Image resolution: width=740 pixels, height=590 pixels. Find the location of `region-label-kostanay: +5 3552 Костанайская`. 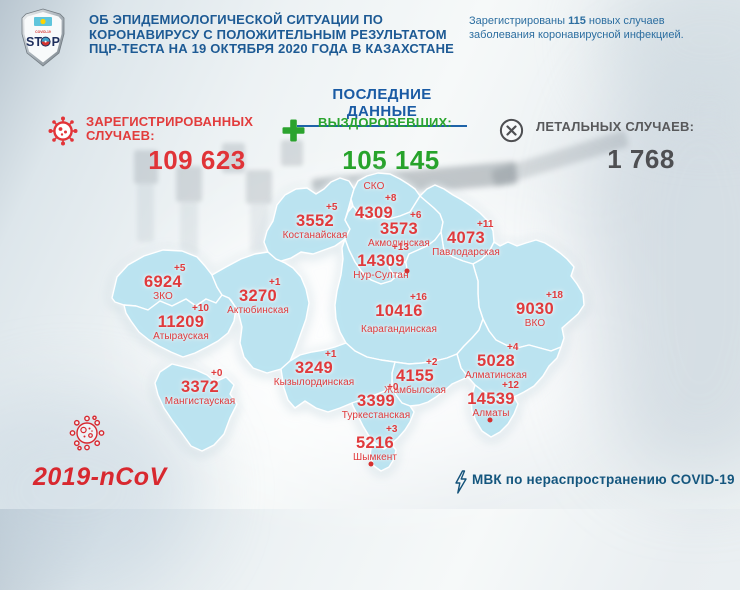

region-label-kostanay: +5 3552 Костанайская is located at coordinates (315, 222).